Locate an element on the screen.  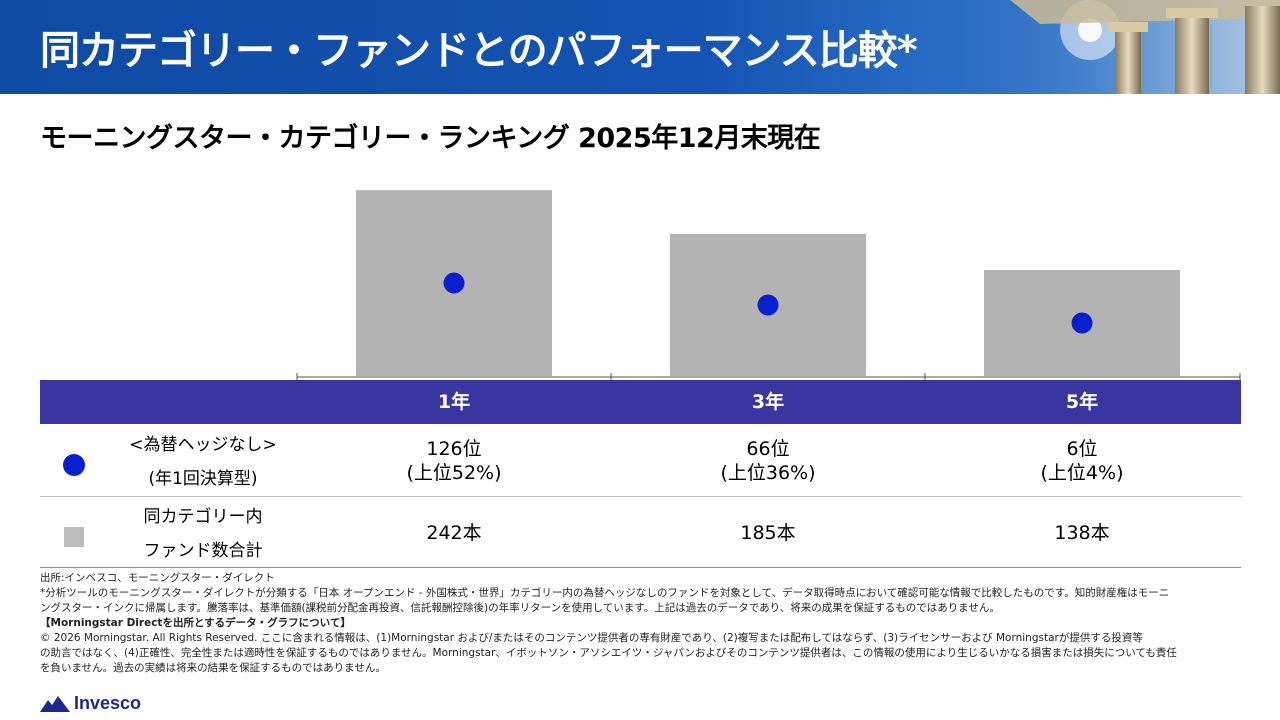
fund-count-3y: 185本 is located at coordinates (768, 533).